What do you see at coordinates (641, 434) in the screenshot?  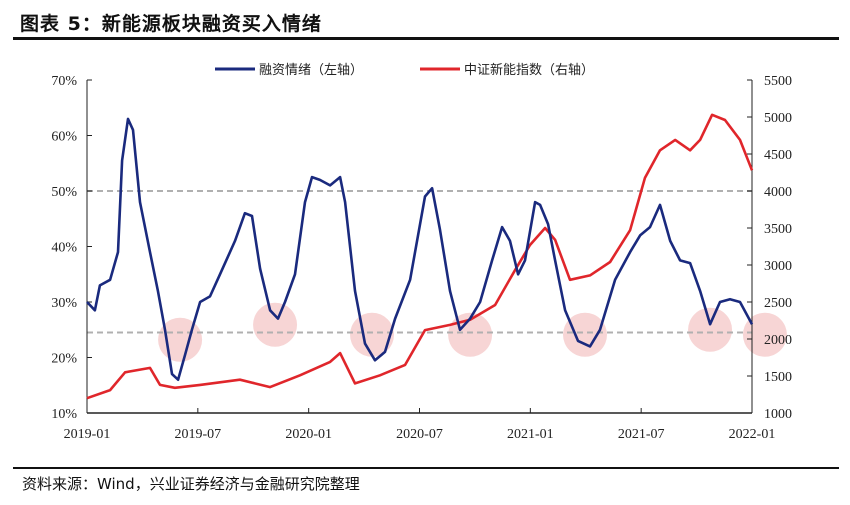 I see `x-tick-label: 2021-07` at bounding box center [641, 434].